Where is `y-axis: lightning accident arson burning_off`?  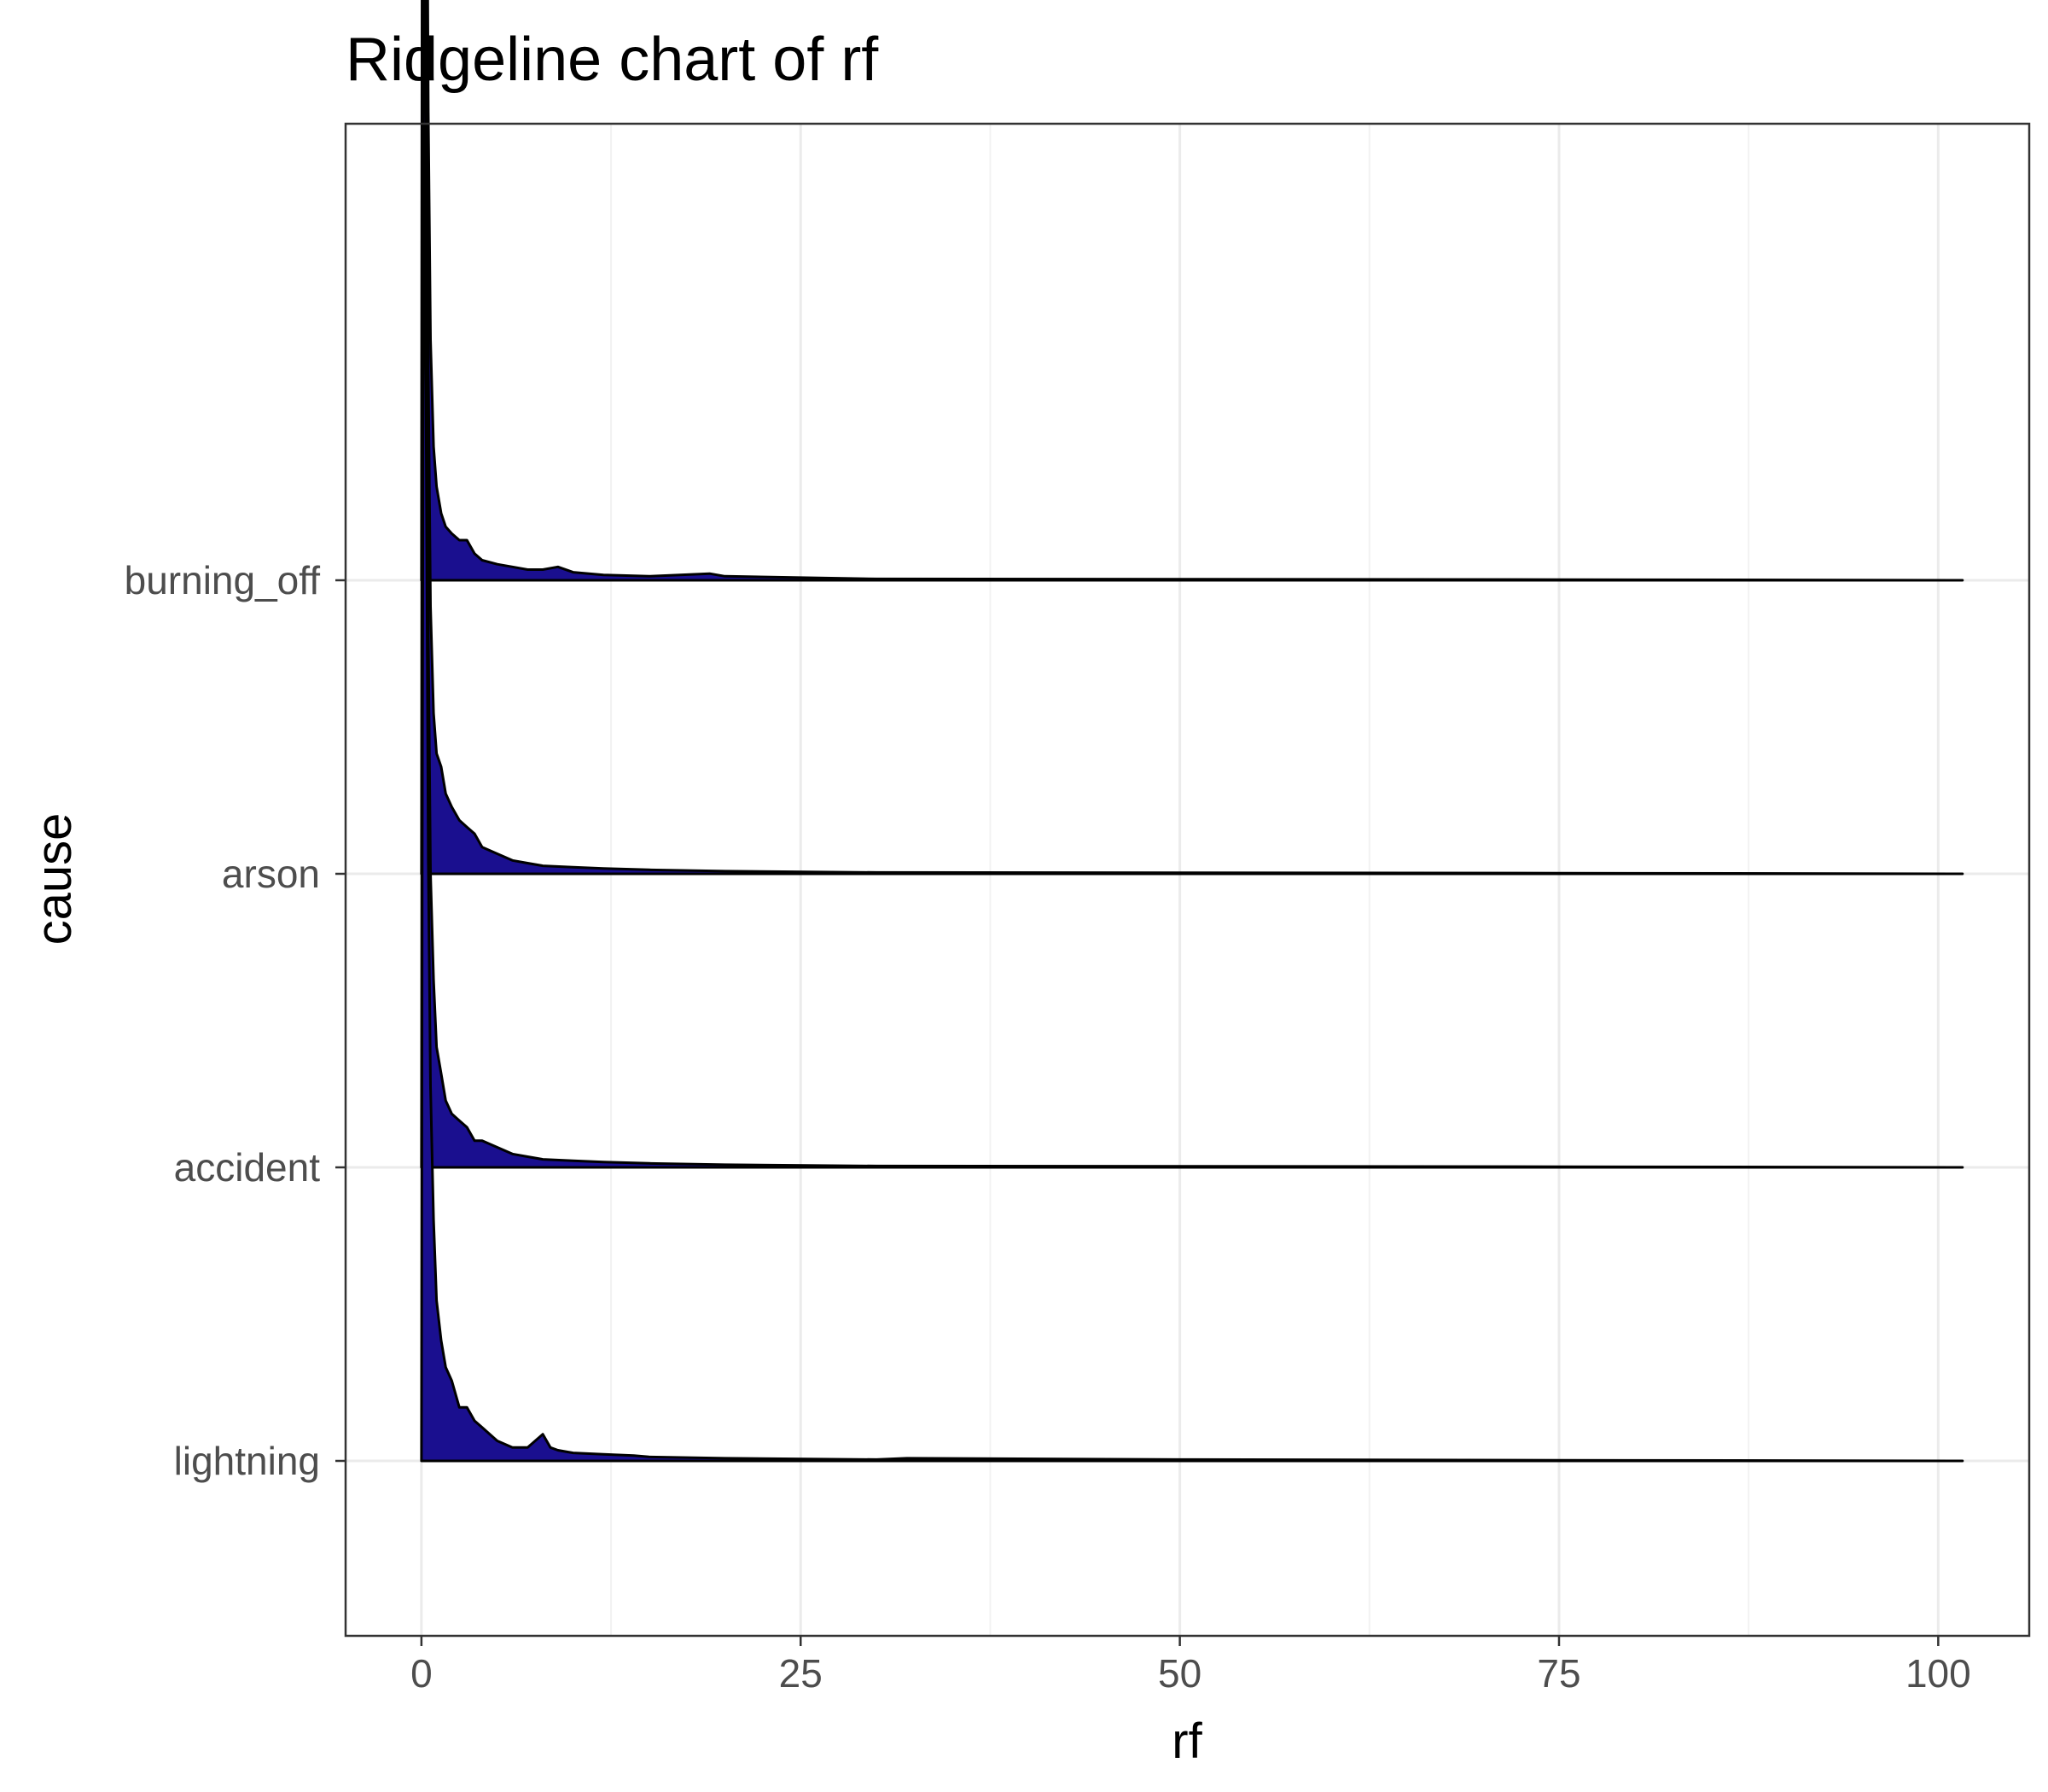
y-axis: lightning accident arson burning_off is located at coordinates (236, 1021).